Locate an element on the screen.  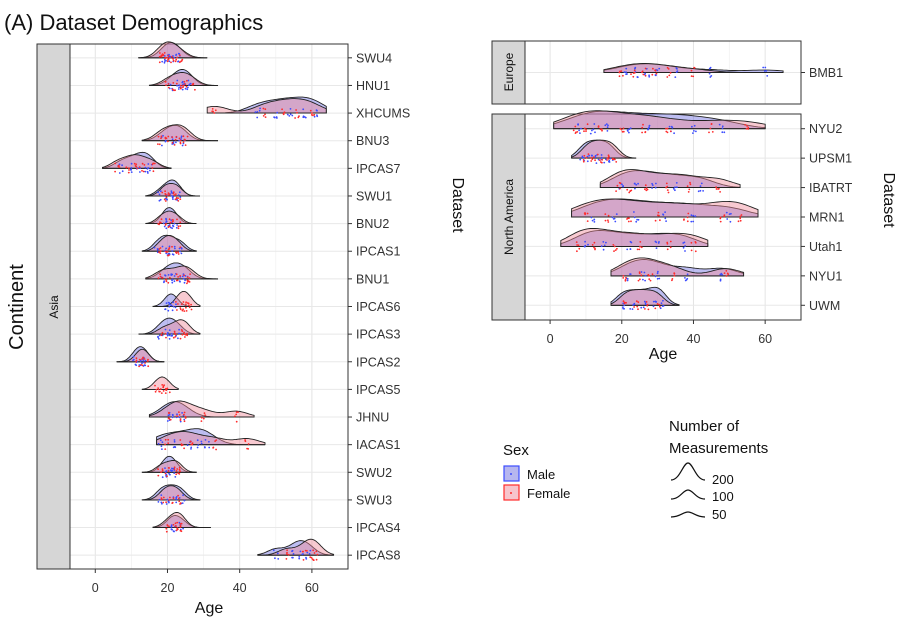
point-swu1-female is located at coordinates (175, 199).